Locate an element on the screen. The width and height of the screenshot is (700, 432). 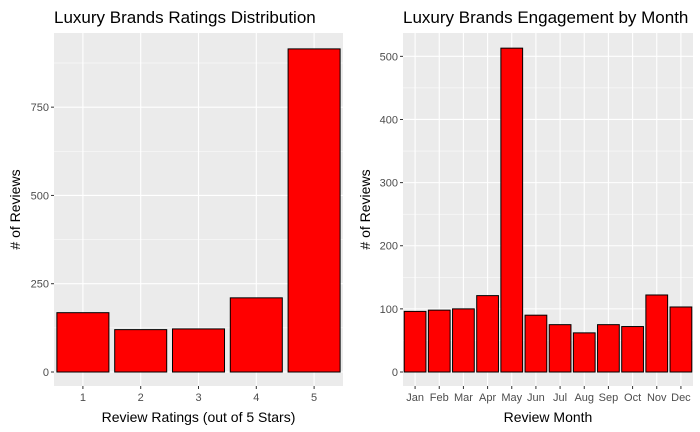
monthly-x-tick-label: Aug is located at coordinates (584, 398).